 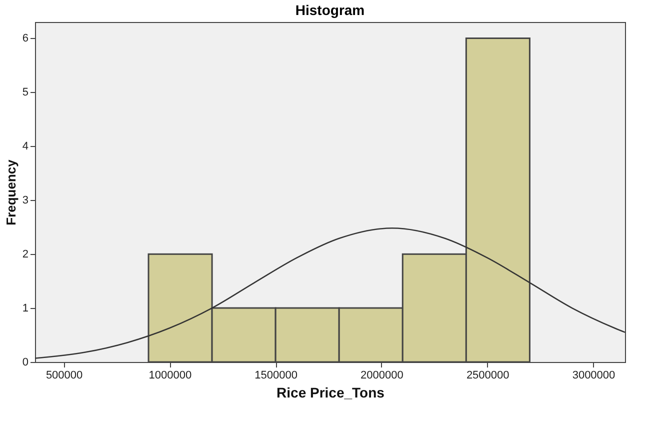 What do you see at coordinates (330, 10) in the screenshot?
I see `chart-title: Histogram` at bounding box center [330, 10].